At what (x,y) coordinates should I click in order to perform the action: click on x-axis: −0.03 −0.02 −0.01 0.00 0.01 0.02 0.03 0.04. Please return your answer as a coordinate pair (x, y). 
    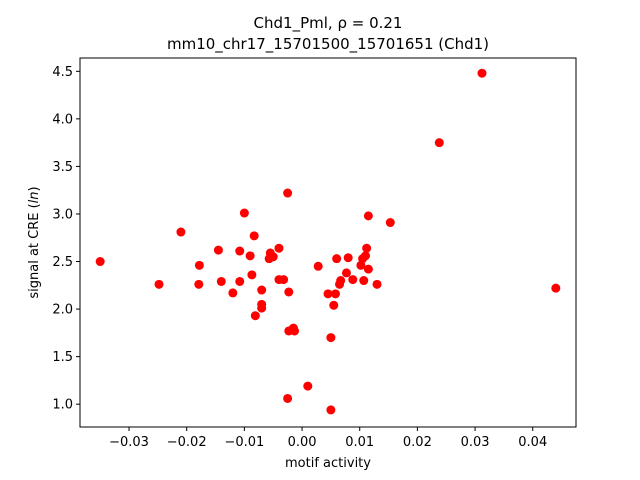
    Looking at the image, I should click on (328, 438).